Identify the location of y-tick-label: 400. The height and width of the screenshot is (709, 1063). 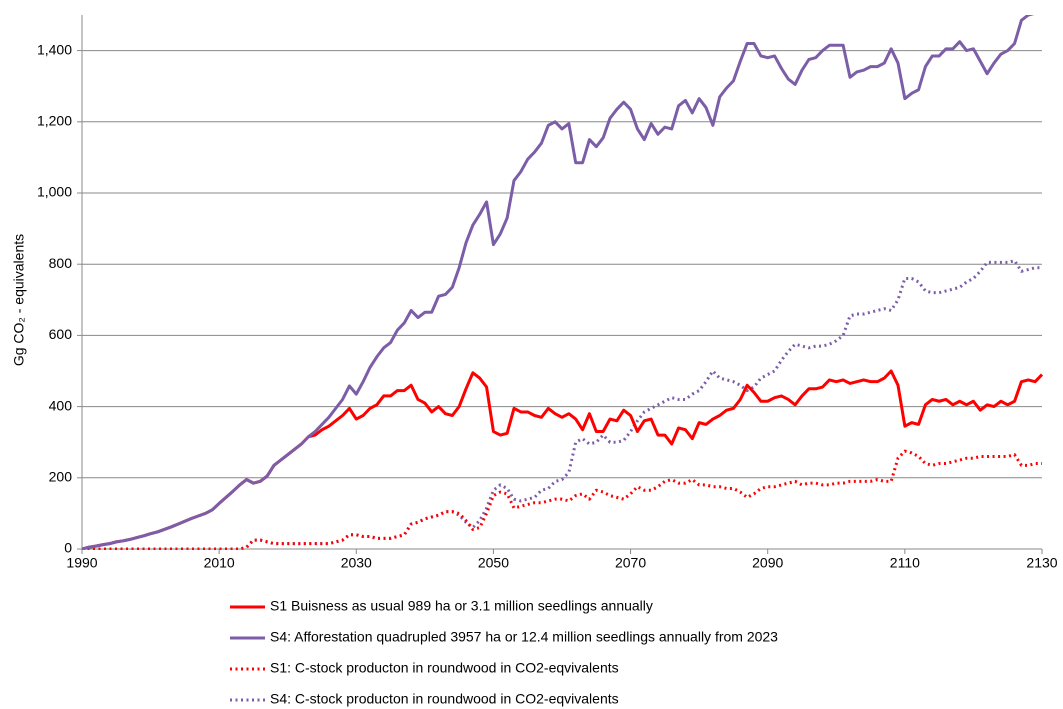
(61, 405).